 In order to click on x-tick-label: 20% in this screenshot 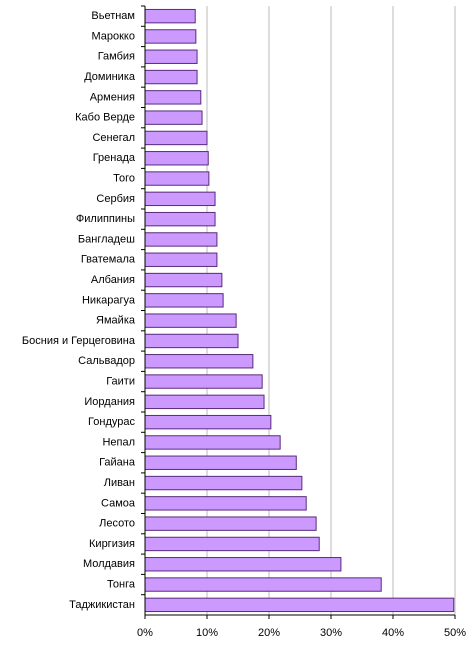, I will do `click(269, 633)`.